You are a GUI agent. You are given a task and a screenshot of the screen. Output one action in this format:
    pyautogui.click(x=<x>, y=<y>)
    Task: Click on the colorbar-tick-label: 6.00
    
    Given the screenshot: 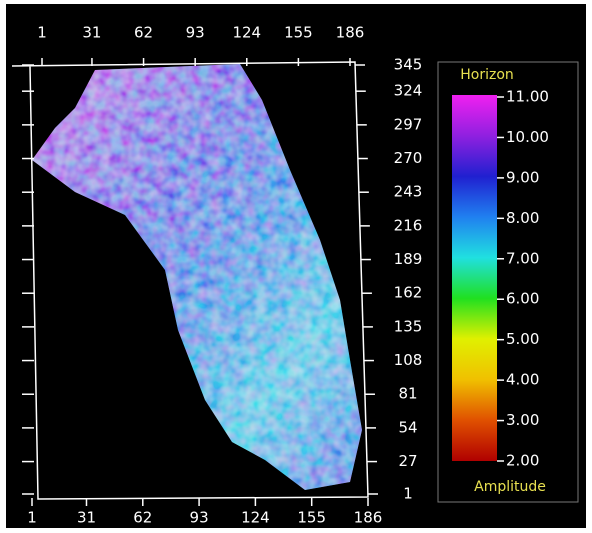 What is the action you would take?
    pyautogui.click(x=522, y=299)
    